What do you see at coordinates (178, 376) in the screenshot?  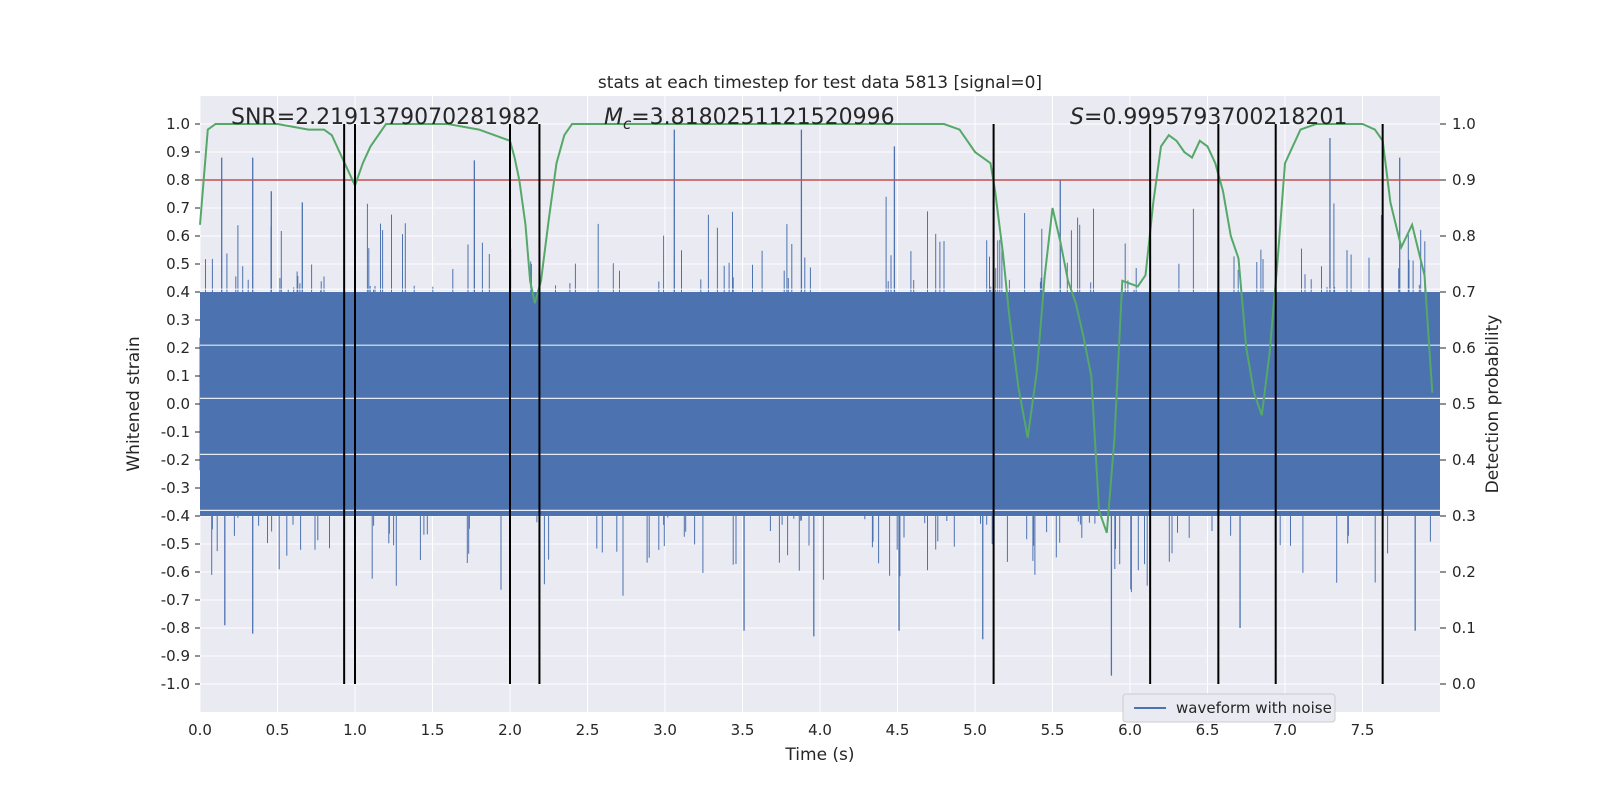 I see `y-tick-label: 0.1` at bounding box center [178, 376].